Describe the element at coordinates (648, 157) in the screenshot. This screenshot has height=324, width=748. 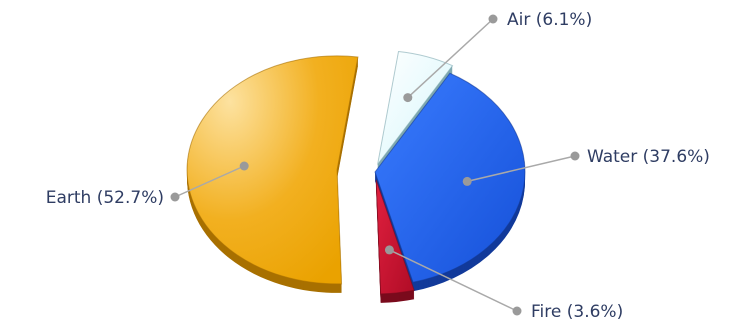
I see `data-label-water: Water (37.6%)` at that location.